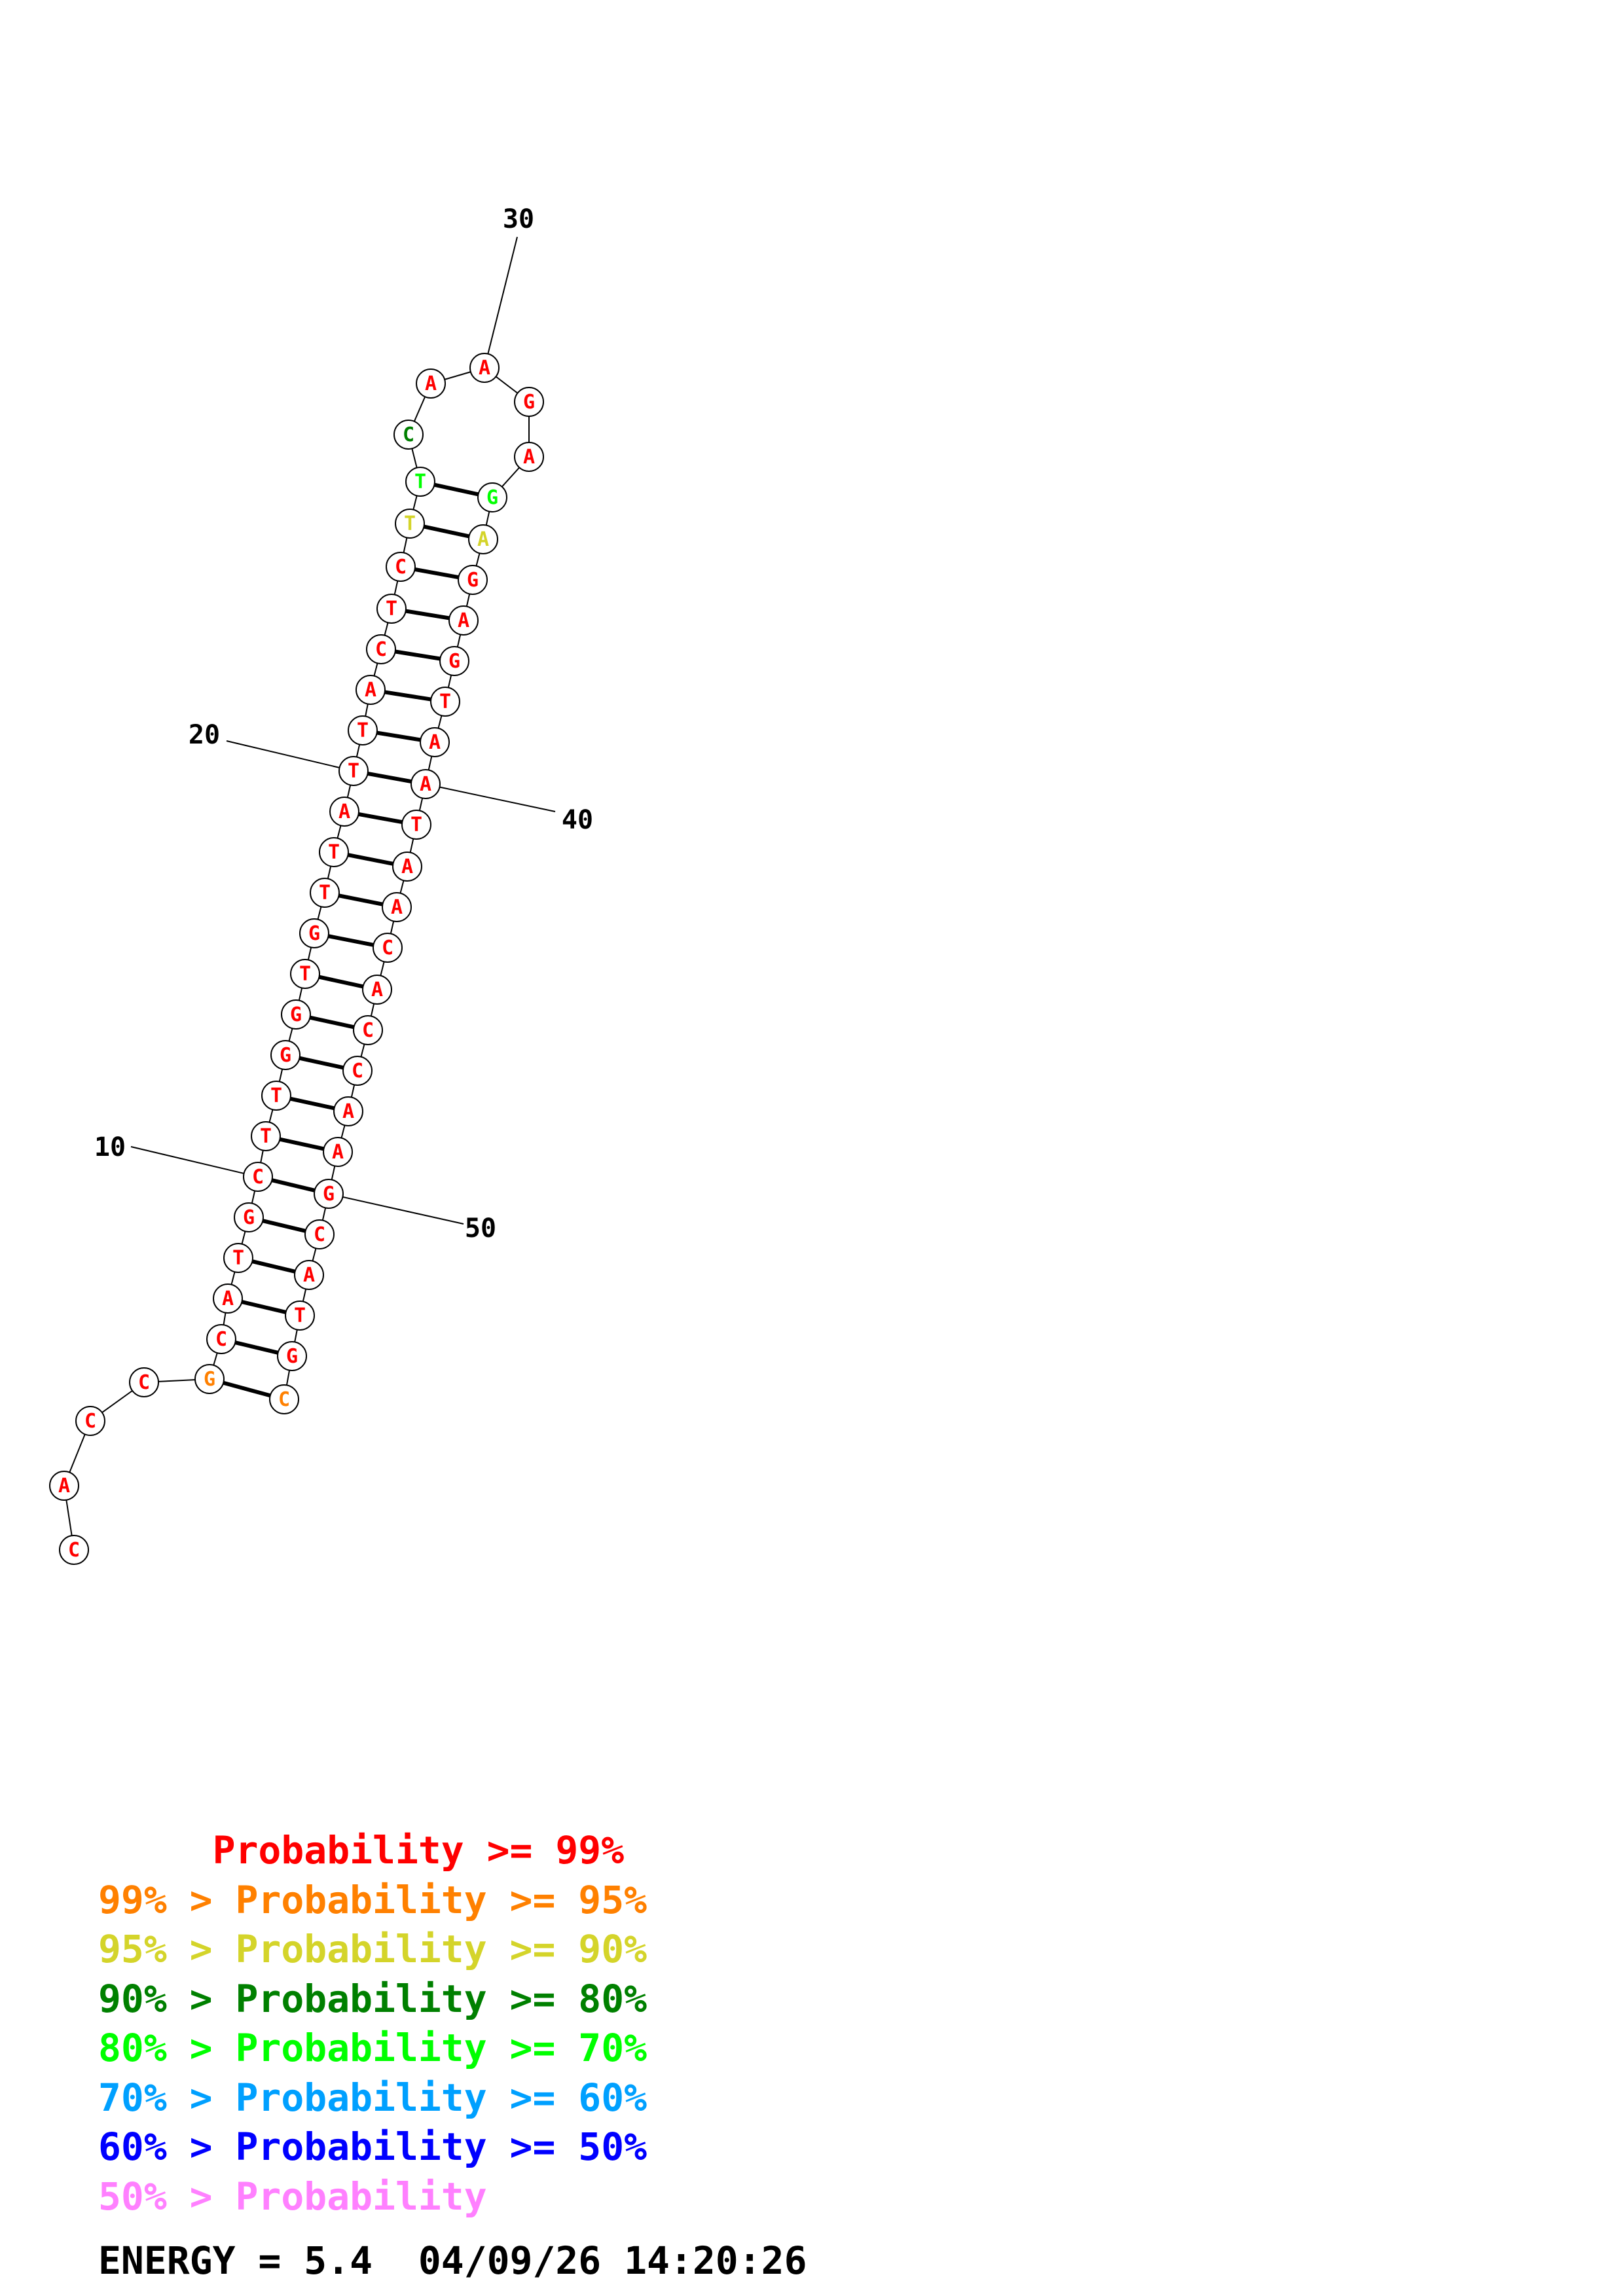  Describe the element at coordinates (372, 2097) in the screenshot. I see `legend-entry: 70% > Probability >= 60%` at that location.